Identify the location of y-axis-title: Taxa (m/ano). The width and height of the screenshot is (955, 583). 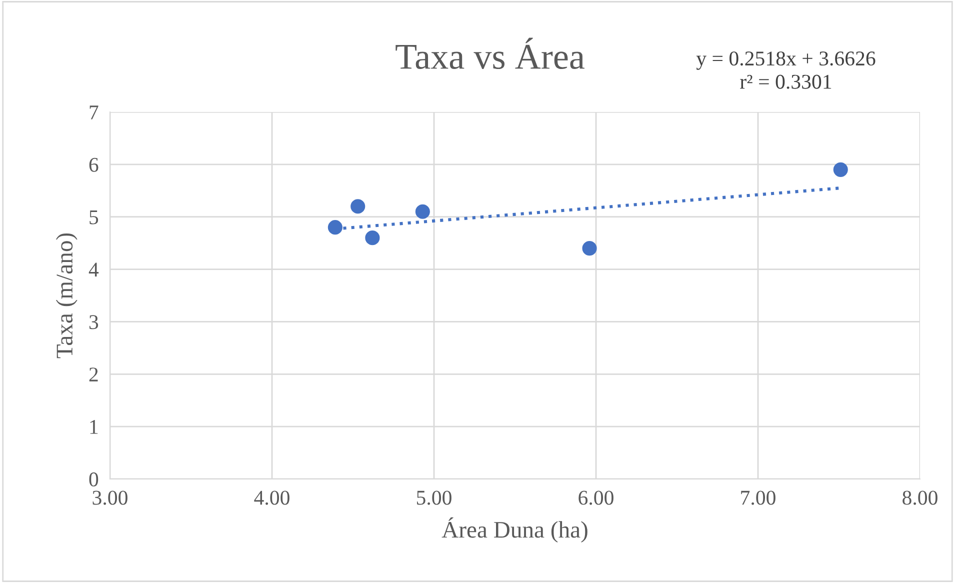
(67, 295).